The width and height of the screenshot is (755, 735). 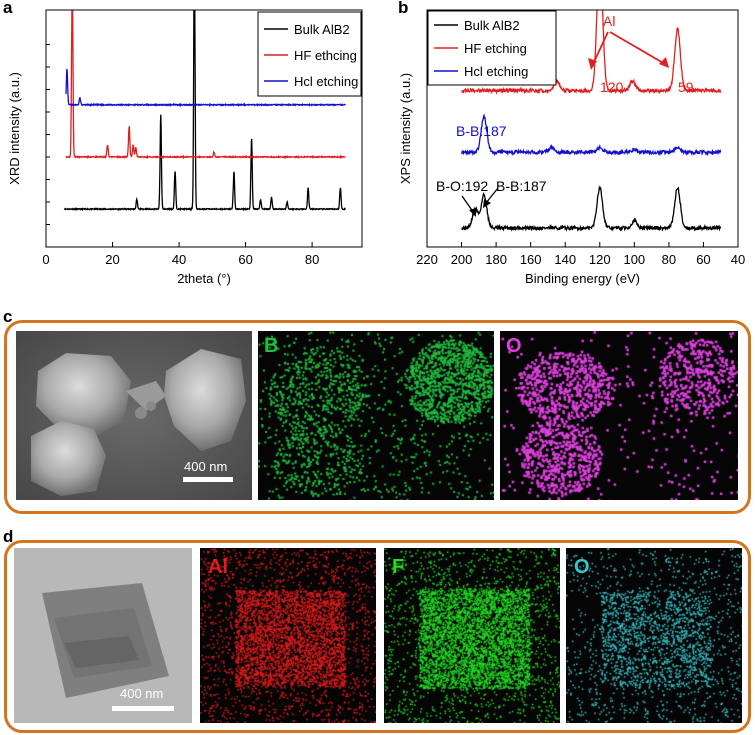 I want to click on x-axis-label: Binding energy (eV), so click(x=582, y=278).